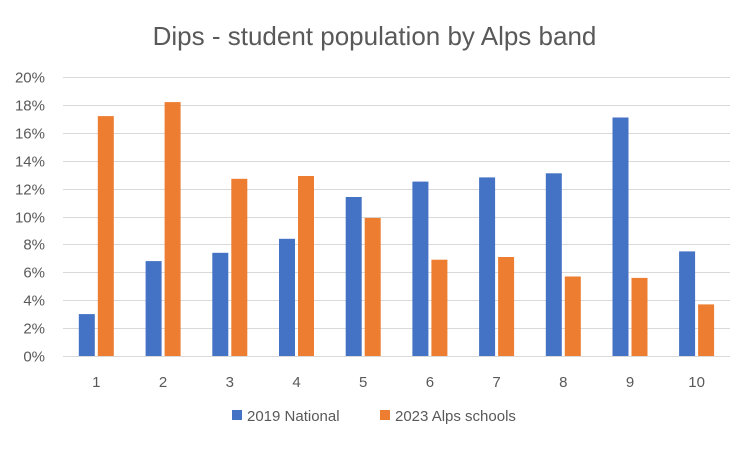 This screenshot has width=749, height=452. Describe the element at coordinates (230, 382) in the screenshot. I see `x-tick-label: 3` at that location.